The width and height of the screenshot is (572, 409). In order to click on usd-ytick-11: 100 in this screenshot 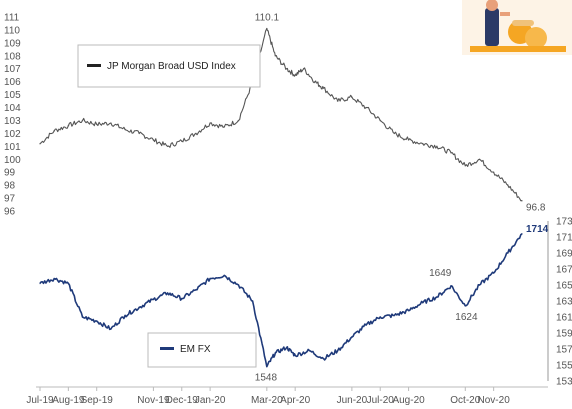, I will do `click(12, 160)`.